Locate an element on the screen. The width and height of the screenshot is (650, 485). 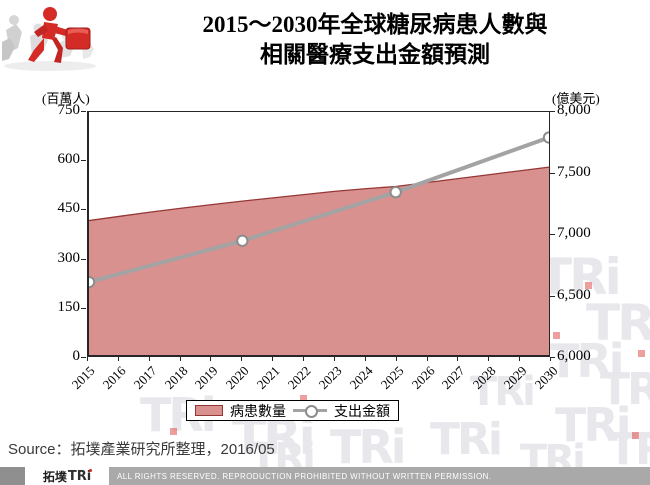
source-line: Source：拓墣產業研究所整理，2016/05 is located at coordinates (141, 449).